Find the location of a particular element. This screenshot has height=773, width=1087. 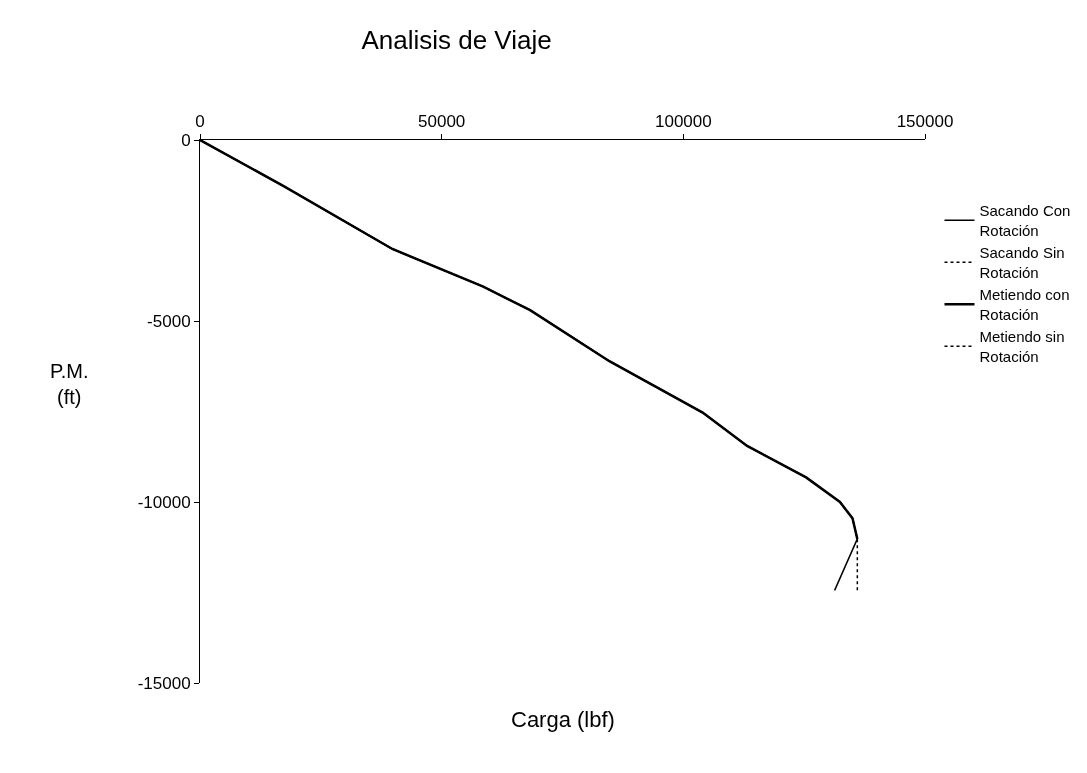

legend-label: Metiendo con Rotación is located at coordinates (1024, 304).